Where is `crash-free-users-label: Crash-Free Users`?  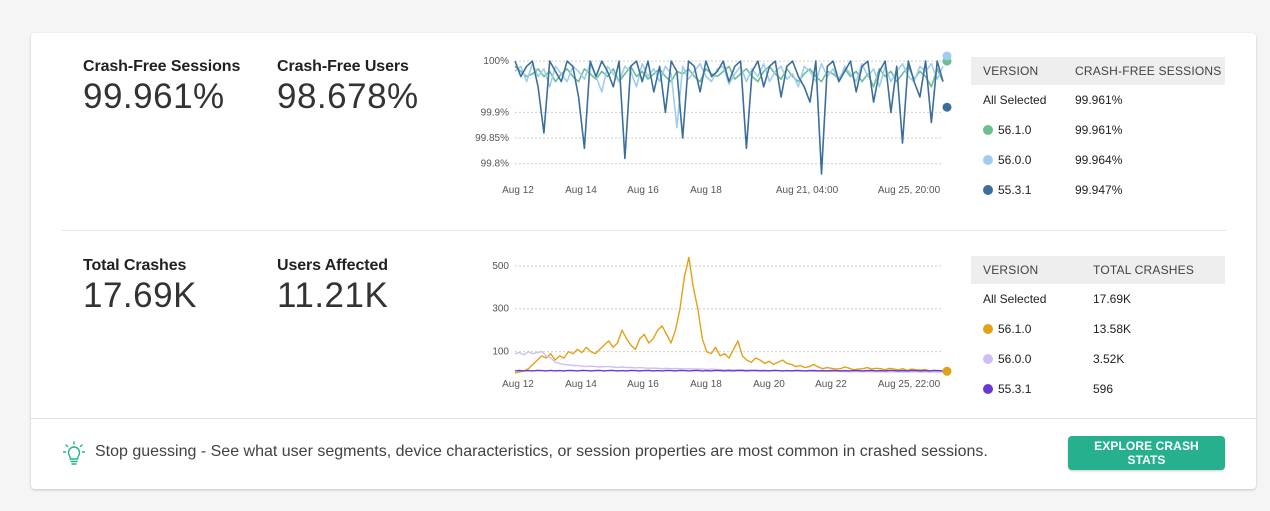
crash-free-users-label: Crash-Free Users is located at coordinates (343, 66).